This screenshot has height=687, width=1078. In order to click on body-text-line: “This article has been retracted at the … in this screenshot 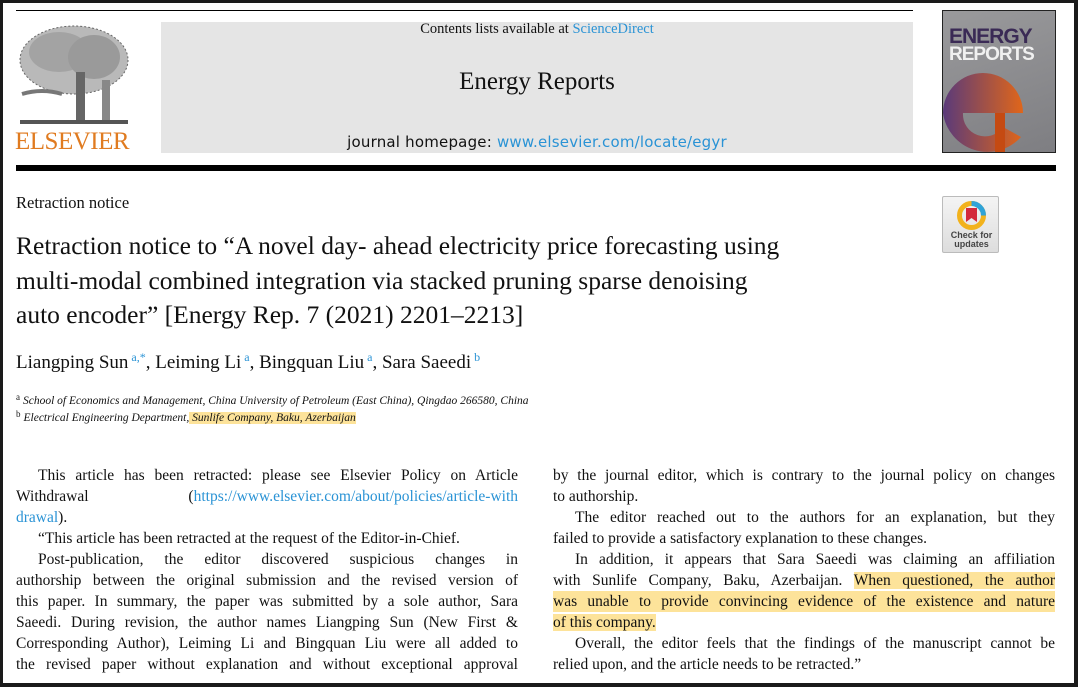, I will do `click(267, 538)`.